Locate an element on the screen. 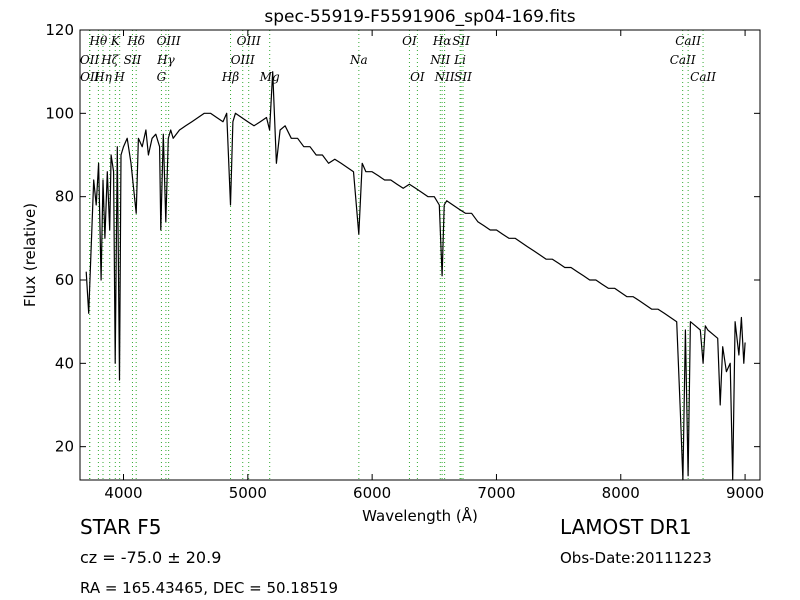  chart-title: spec-55919-F5591906_sp04-169.fits is located at coordinates (419, 17).